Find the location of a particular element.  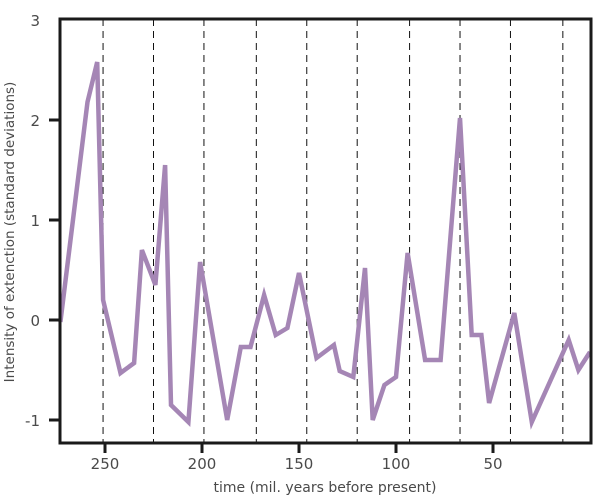

y-tick-label: 0 is located at coordinates (35, 321).